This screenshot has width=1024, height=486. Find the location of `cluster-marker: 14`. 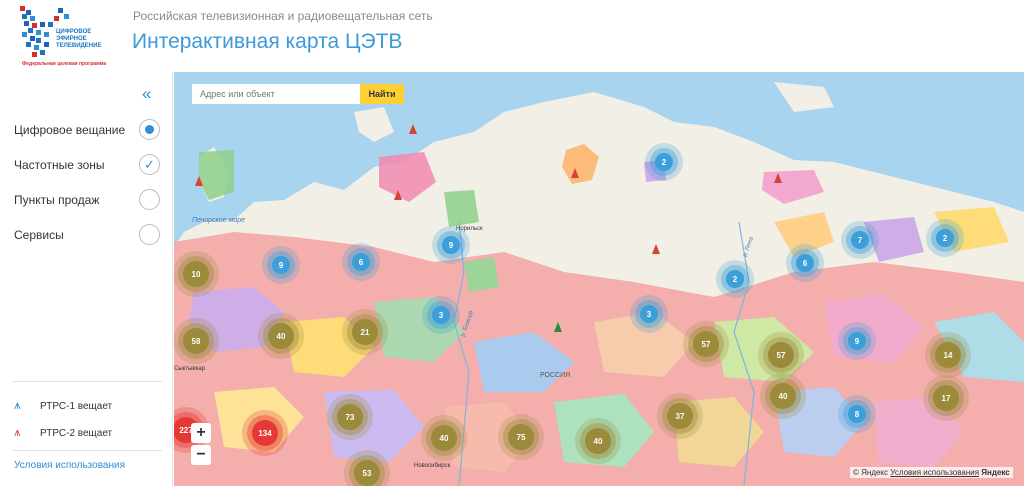

cluster-marker: 14 is located at coordinates (948, 355).